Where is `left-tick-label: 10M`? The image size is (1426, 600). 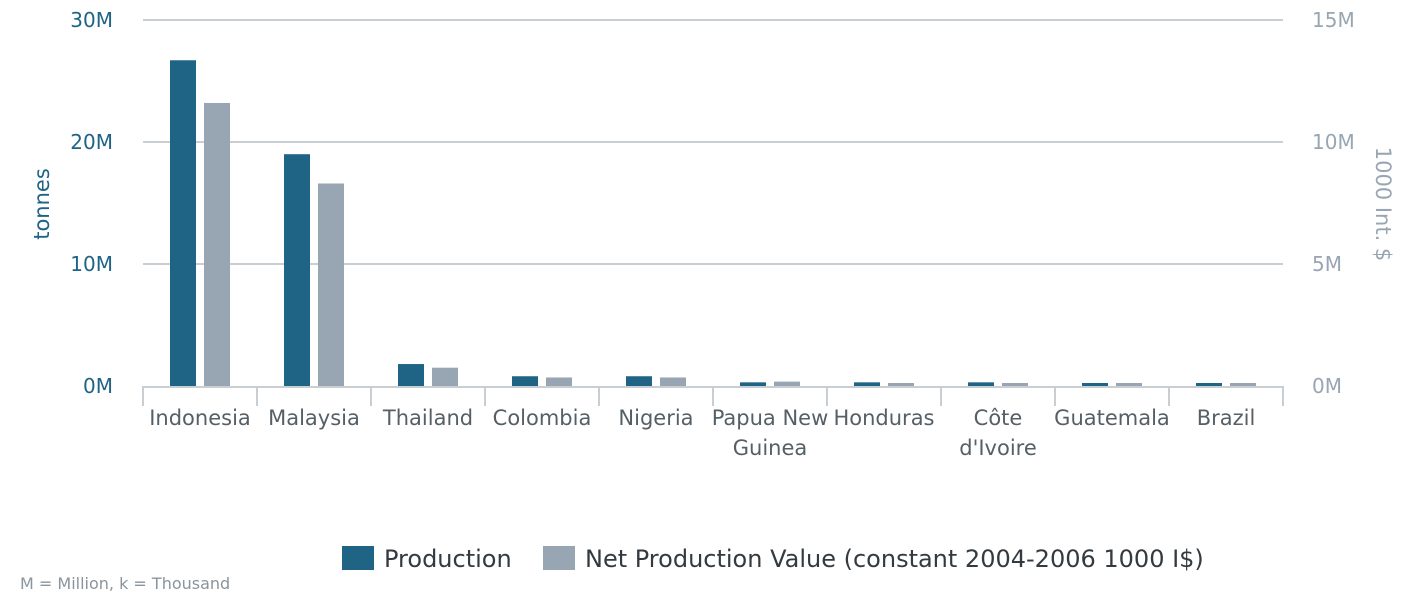
left-tick-label: 10M is located at coordinates (91, 264).